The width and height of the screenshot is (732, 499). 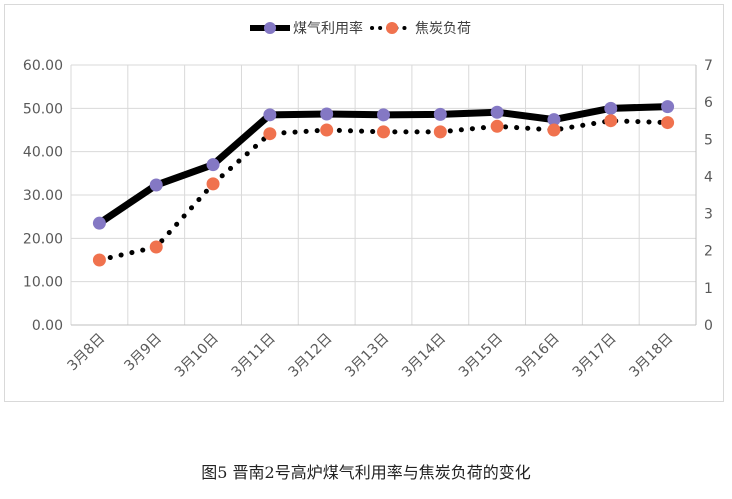 What do you see at coordinates (43, 109) in the screenshot?
I see `left-tick-label: 50.00` at bounding box center [43, 109].